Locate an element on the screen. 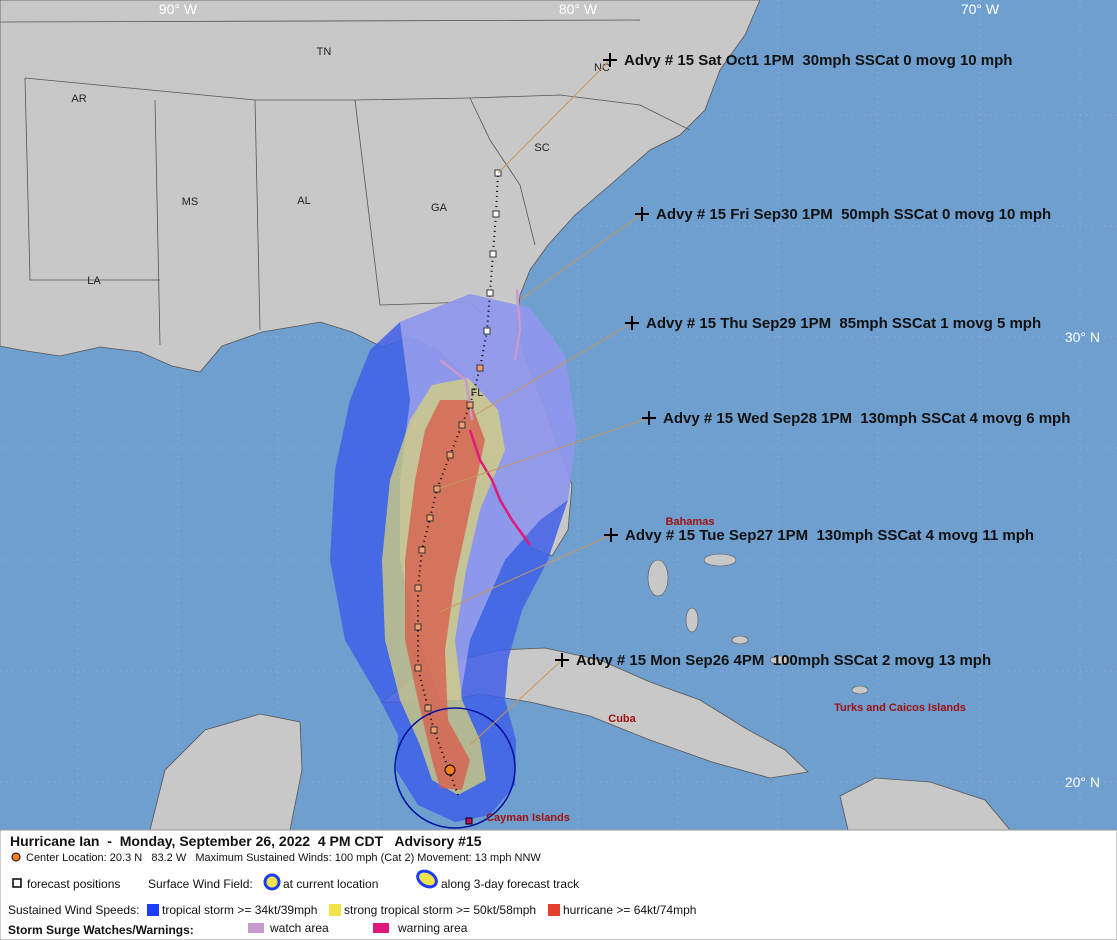 The height and width of the screenshot is (940, 1117). sts-swatch is located at coordinates (335, 910).